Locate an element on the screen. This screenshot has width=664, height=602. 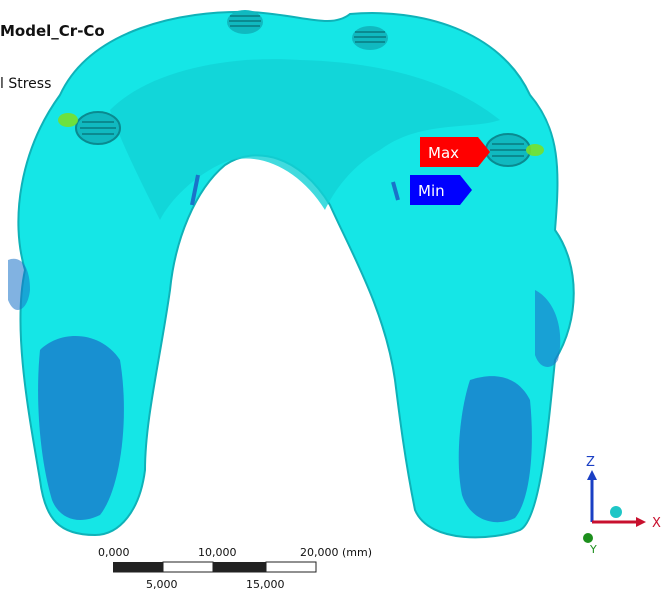
low-stress-region-left is located at coordinates (81, 428).